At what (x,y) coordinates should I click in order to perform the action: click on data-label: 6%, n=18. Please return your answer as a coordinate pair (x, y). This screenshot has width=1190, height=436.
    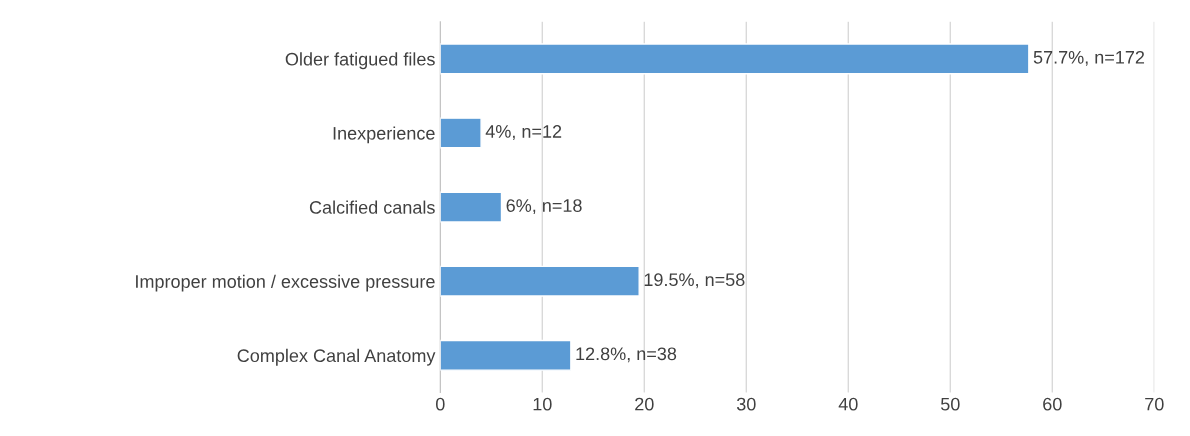
    Looking at the image, I should click on (544, 207).